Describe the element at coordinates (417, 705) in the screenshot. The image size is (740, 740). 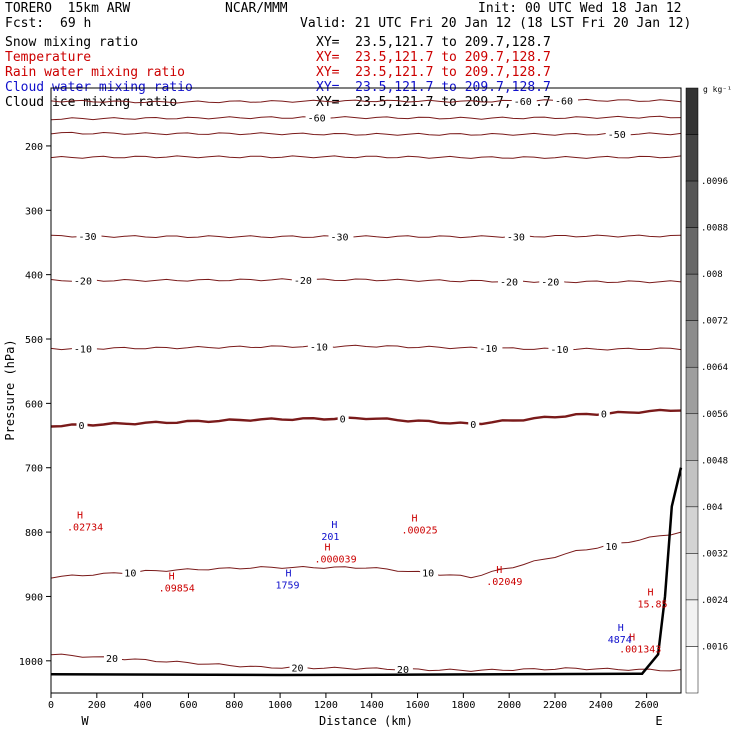
I see `x-tick-label: 1600` at that location.